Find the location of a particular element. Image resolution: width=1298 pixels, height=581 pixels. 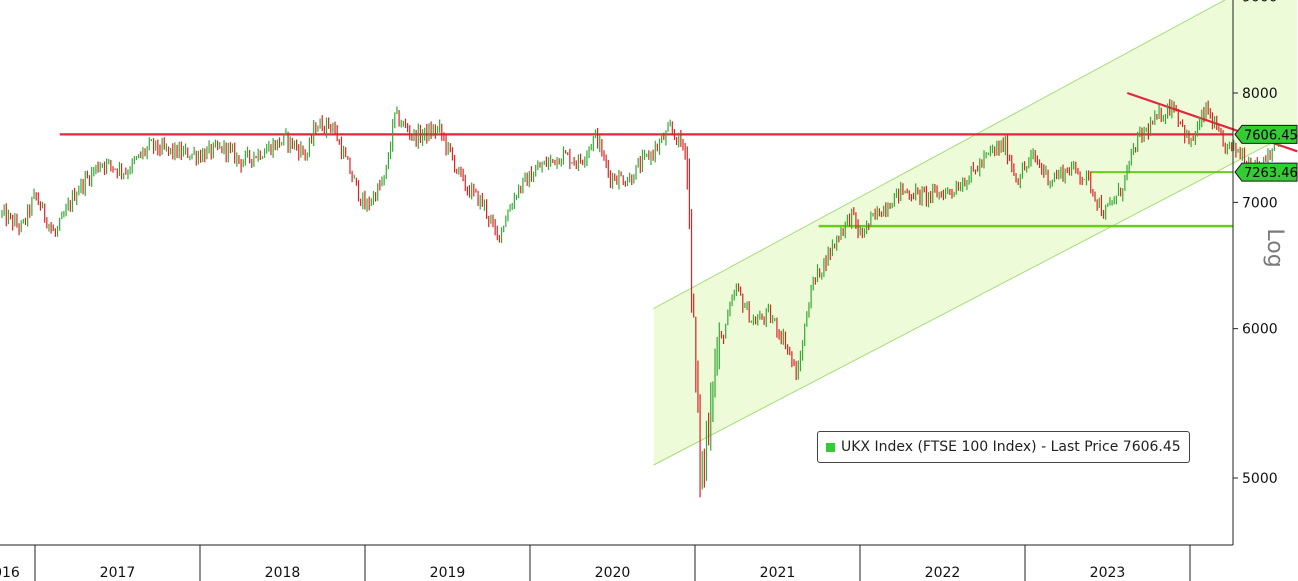

x-ticks: 2016 2017 2018 2019 2020 2021 2022 2023 is located at coordinates (595, 563).